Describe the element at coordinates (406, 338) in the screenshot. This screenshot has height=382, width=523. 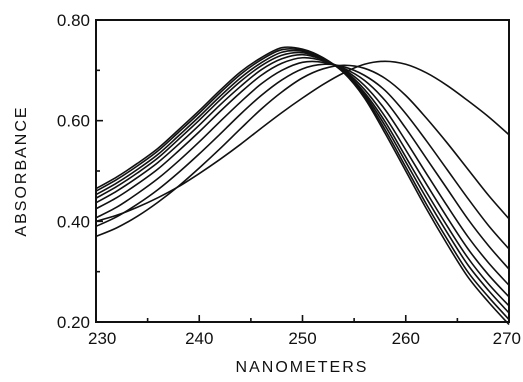
I see `x-tick-label: 260` at that location.